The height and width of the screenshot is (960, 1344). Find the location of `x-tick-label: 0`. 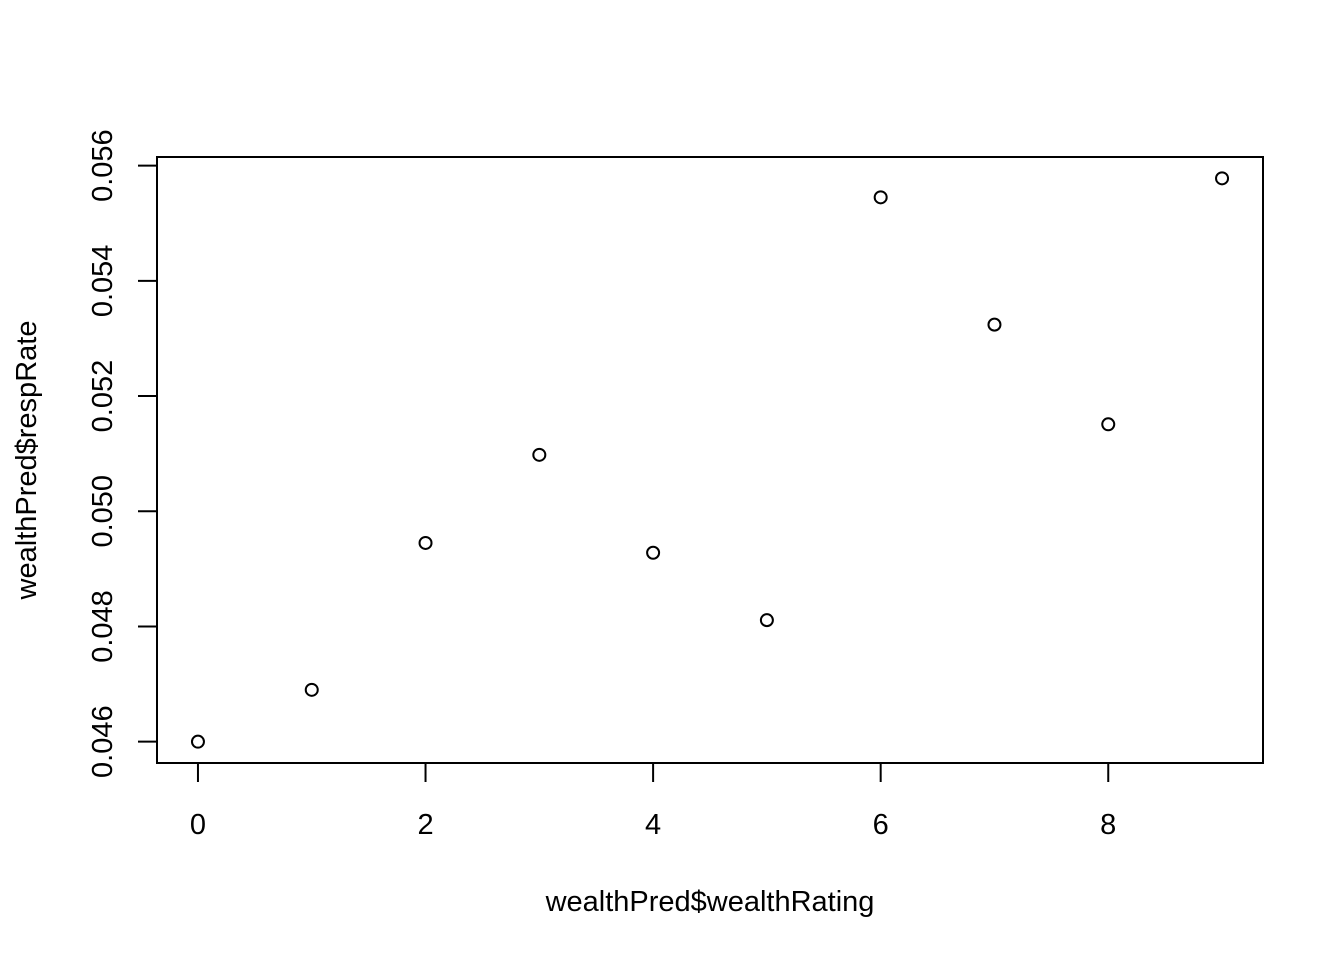

x-tick-label: 0 is located at coordinates (198, 825).